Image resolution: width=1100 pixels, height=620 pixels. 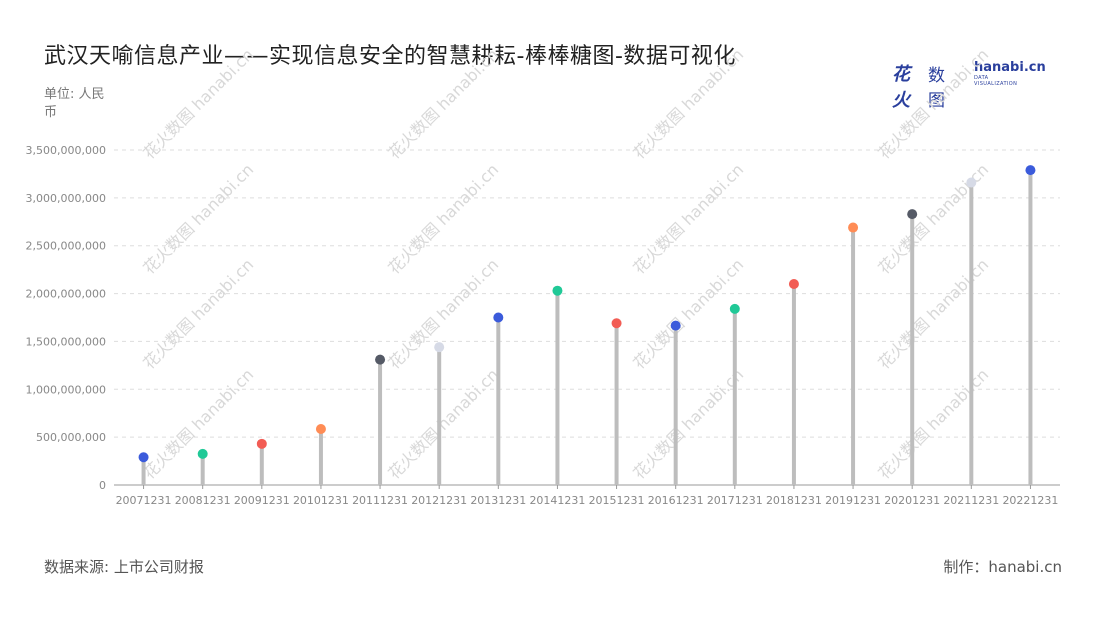 I want to click on x-tick-label: 20211231, so click(x=971, y=500).